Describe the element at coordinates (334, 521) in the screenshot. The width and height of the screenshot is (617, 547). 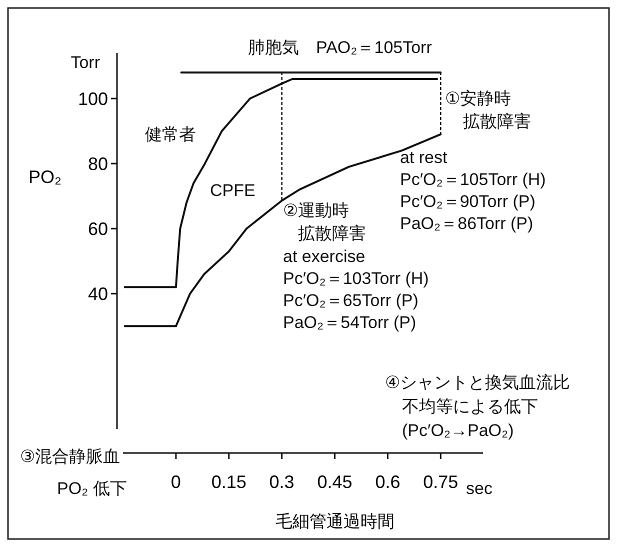
I see `x-axis-title: 毛細管通過時間` at that location.